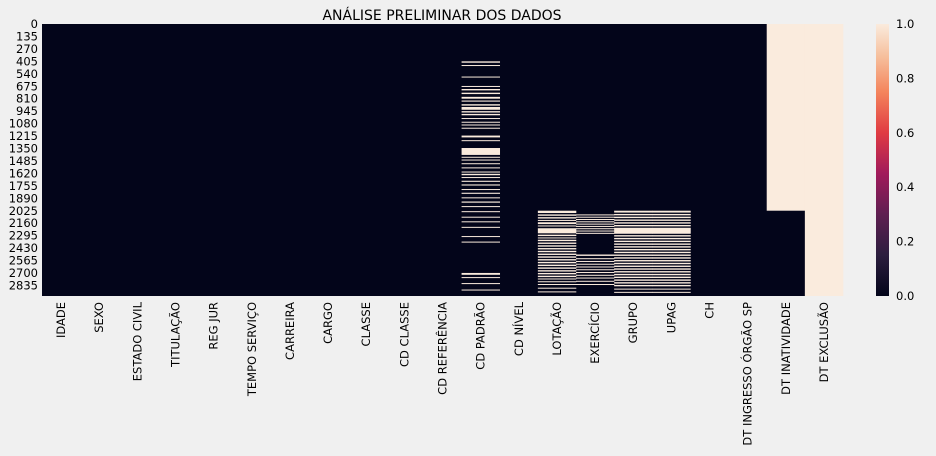 This screenshot has height=456, width=936. I want to click on x-tick-label: CH, so click(710, 310).